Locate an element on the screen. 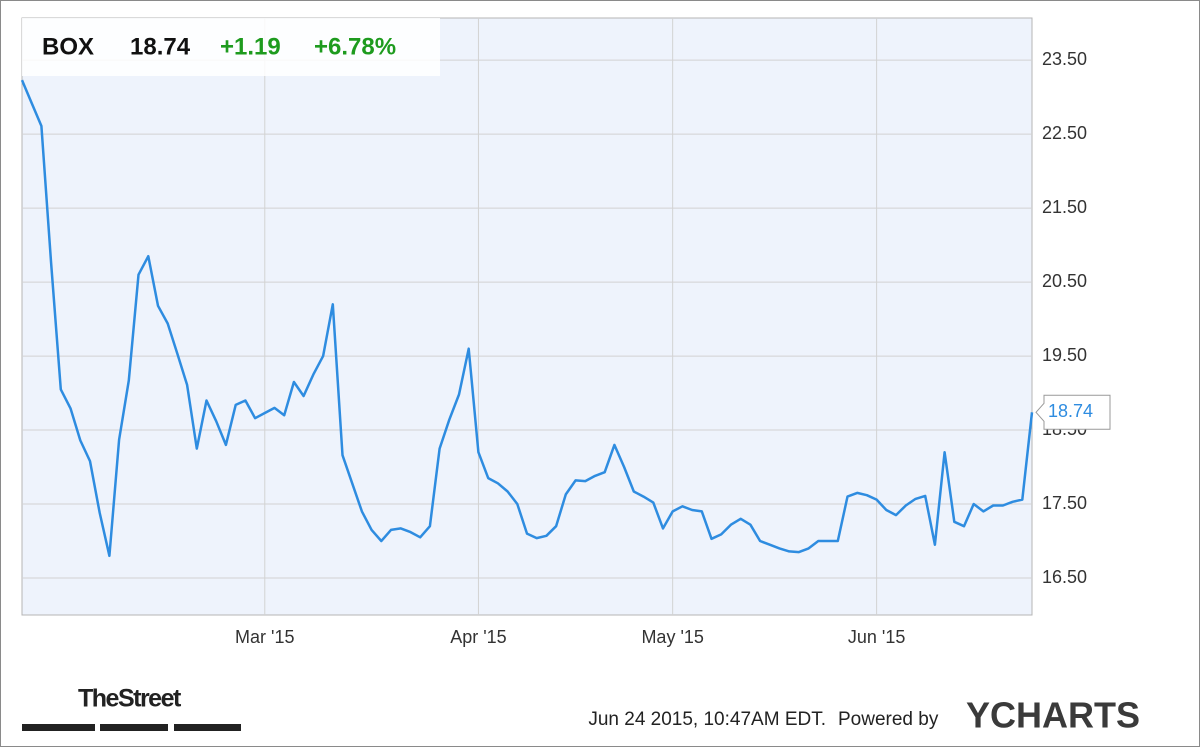 The width and height of the screenshot is (1200, 747). x-tick-label: Jun '15 is located at coordinates (876, 637).